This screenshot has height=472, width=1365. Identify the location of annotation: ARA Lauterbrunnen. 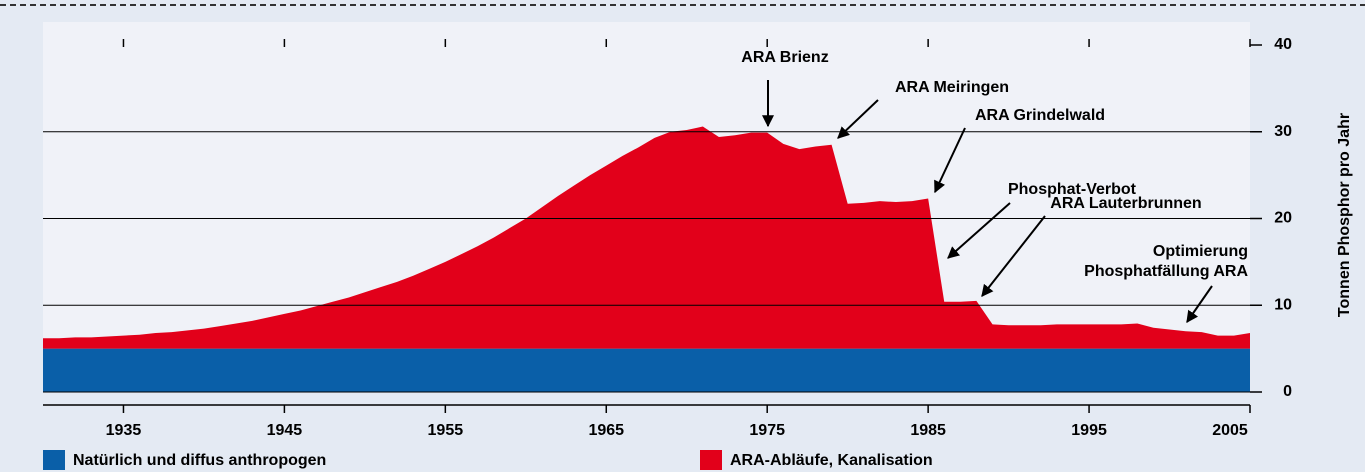
(1125, 203).